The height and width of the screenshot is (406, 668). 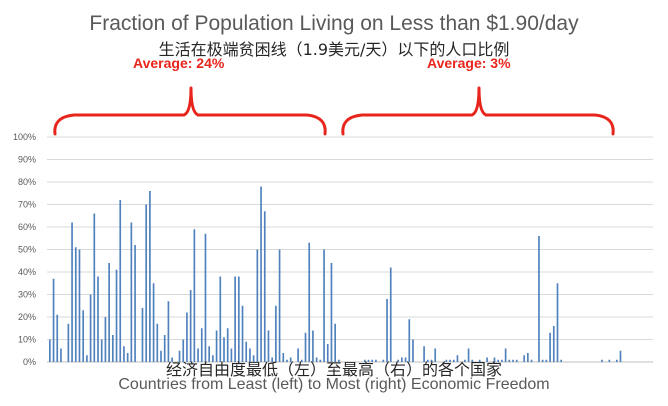 I want to click on y-tick-label: 20%, so click(x=27, y=317).